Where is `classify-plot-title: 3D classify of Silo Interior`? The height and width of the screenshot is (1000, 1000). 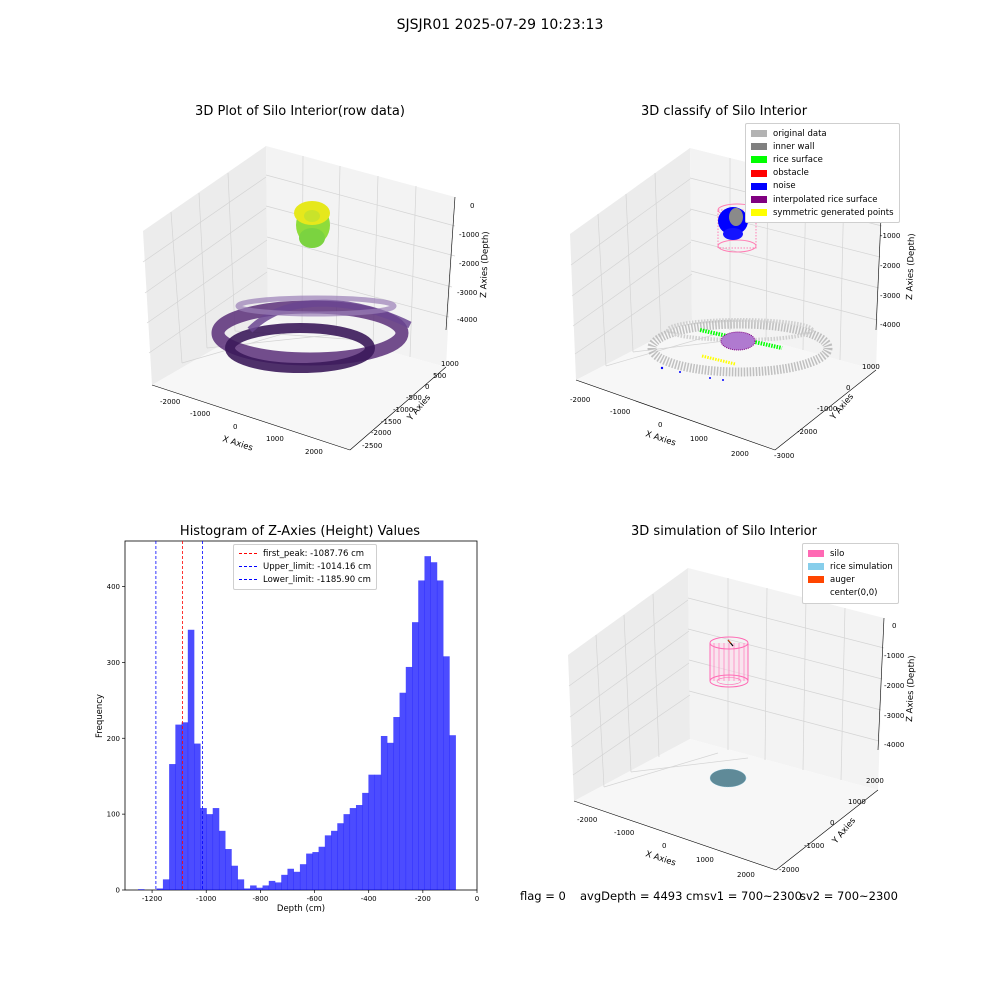
classify-plot-title: 3D classify of Silo Interior is located at coordinates (724, 111).